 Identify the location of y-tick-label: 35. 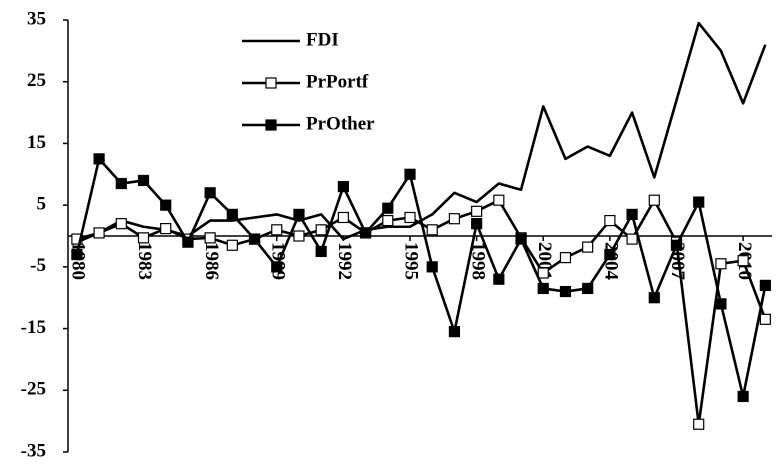
(36, 18).